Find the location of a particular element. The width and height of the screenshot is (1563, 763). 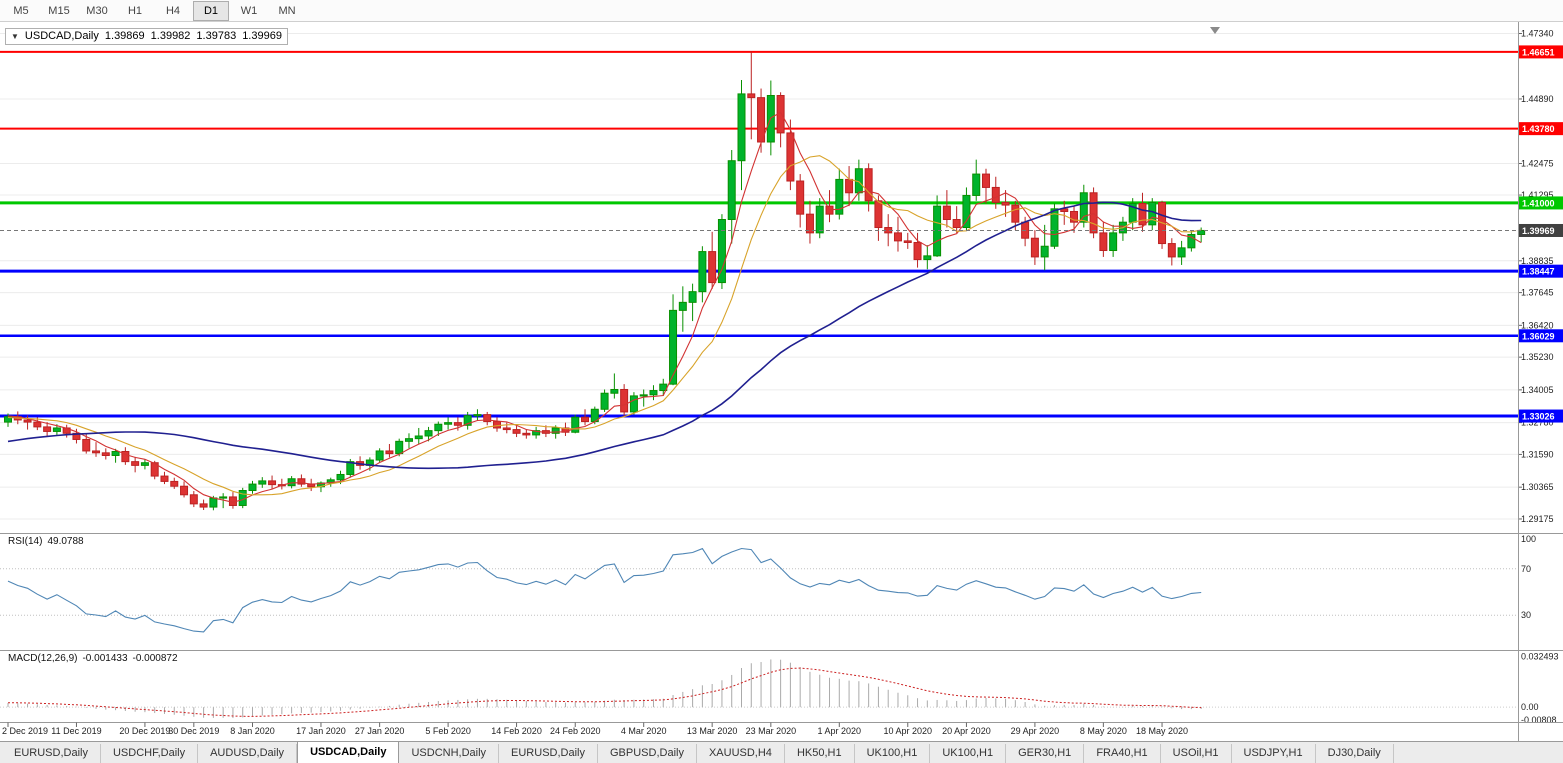

price-axis-label: 1.32780 is located at coordinates (1537, 423).